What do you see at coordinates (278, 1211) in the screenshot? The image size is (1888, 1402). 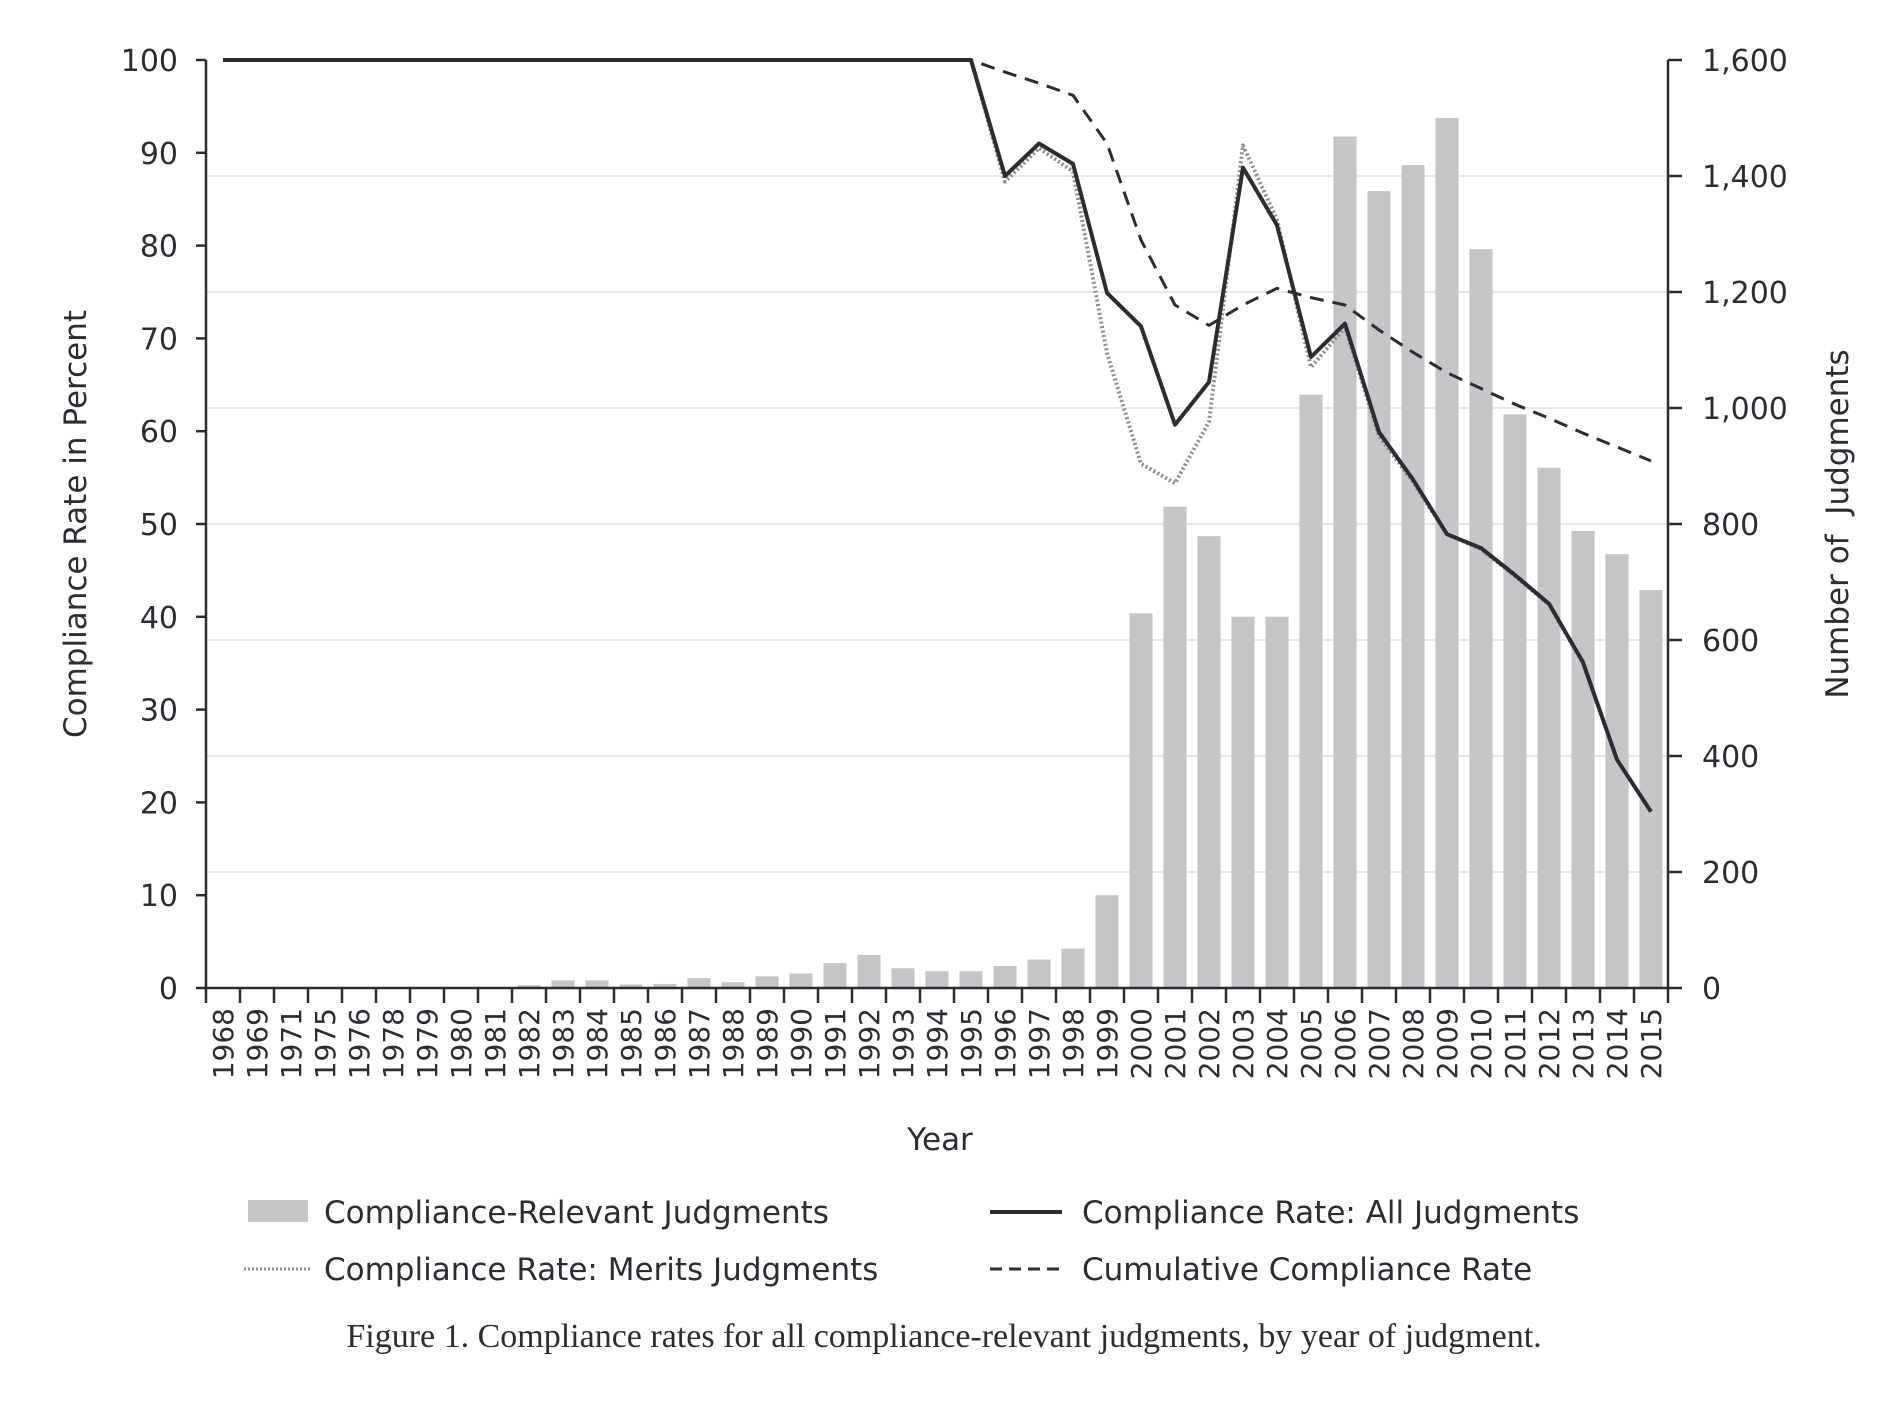 I see `legend-swatch-bars` at bounding box center [278, 1211].